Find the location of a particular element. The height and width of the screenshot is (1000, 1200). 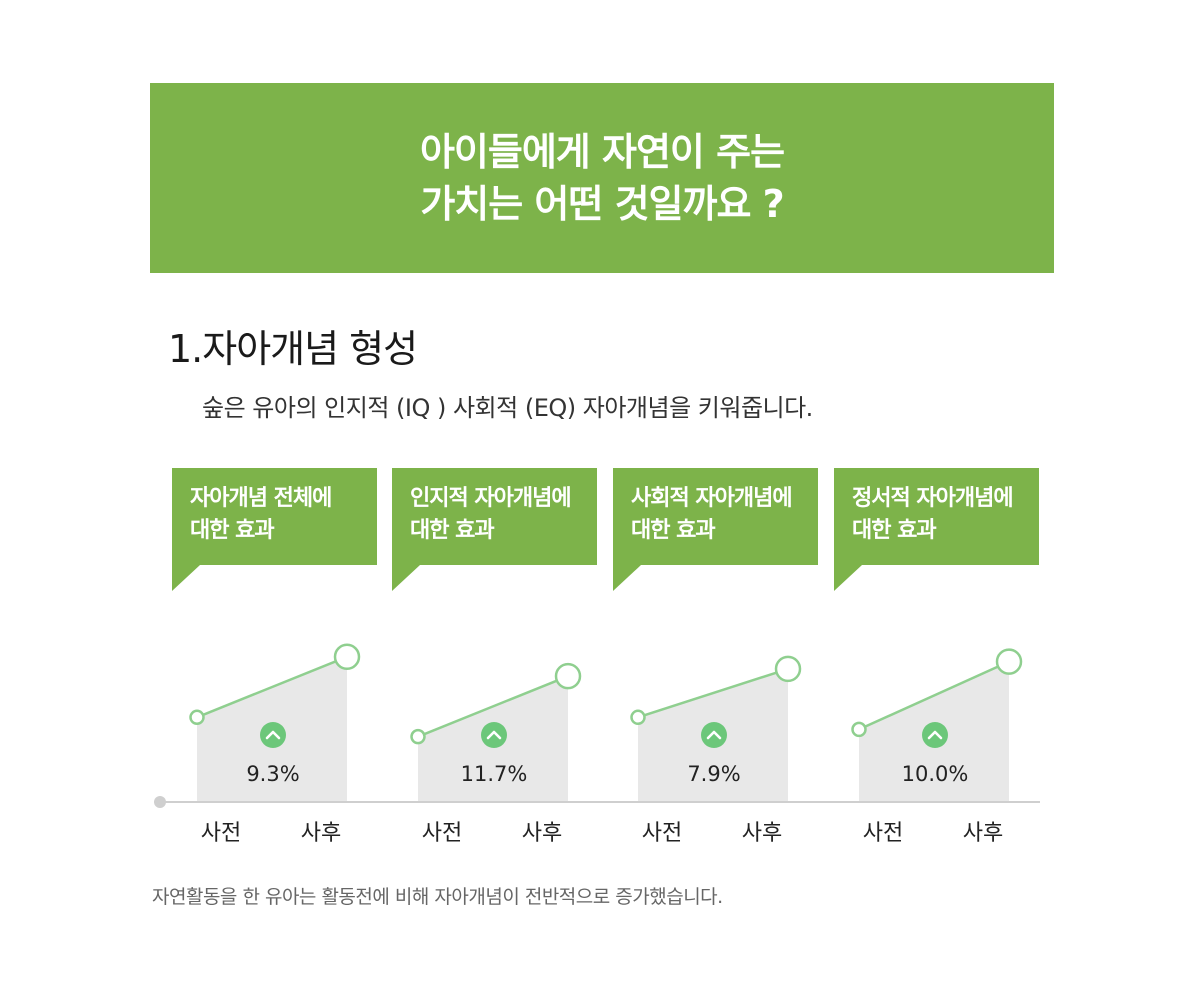

title-banner: 아이들에게 자연이 주는 가치는 어떤 것일까요 ? is located at coordinates (602, 178).